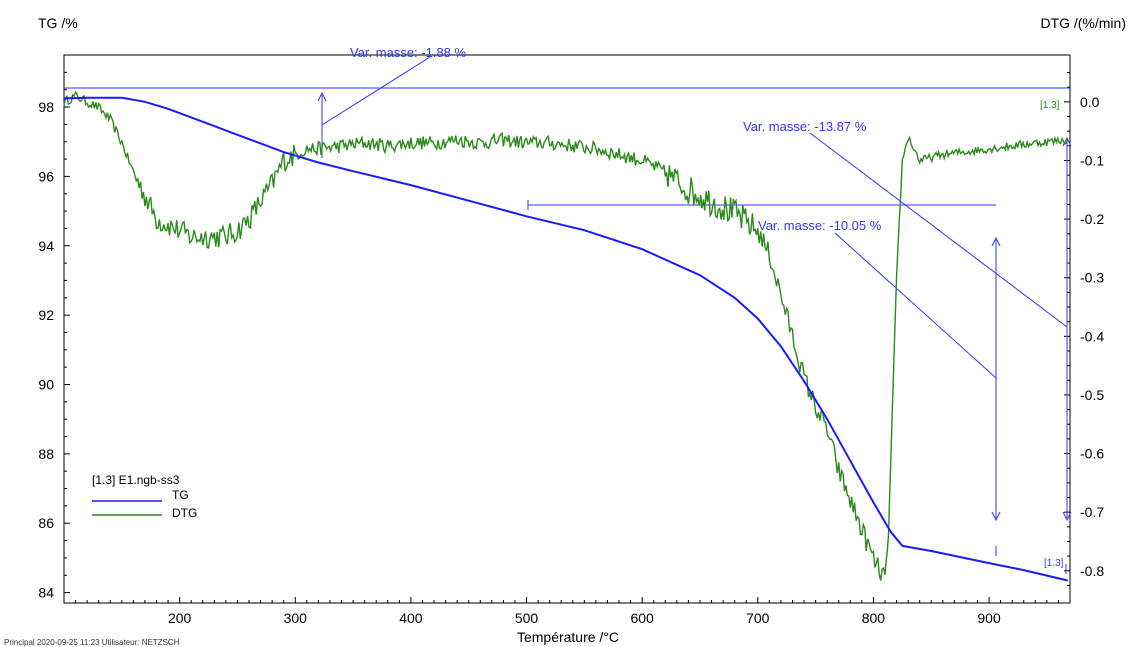  What do you see at coordinates (1092, 395) in the screenshot?
I see `y-right-tick-label: -0.5` at bounding box center [1092, 395].